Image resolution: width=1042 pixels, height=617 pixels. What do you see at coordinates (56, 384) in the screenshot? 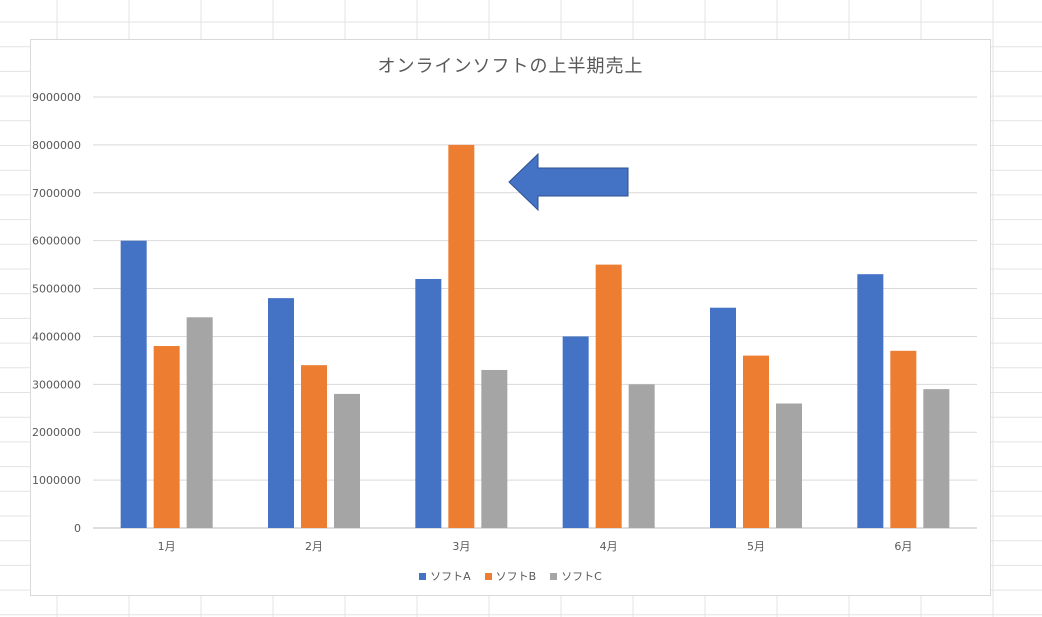
I see `y-tick-label: 3000000` at bounding box center [56, 384].